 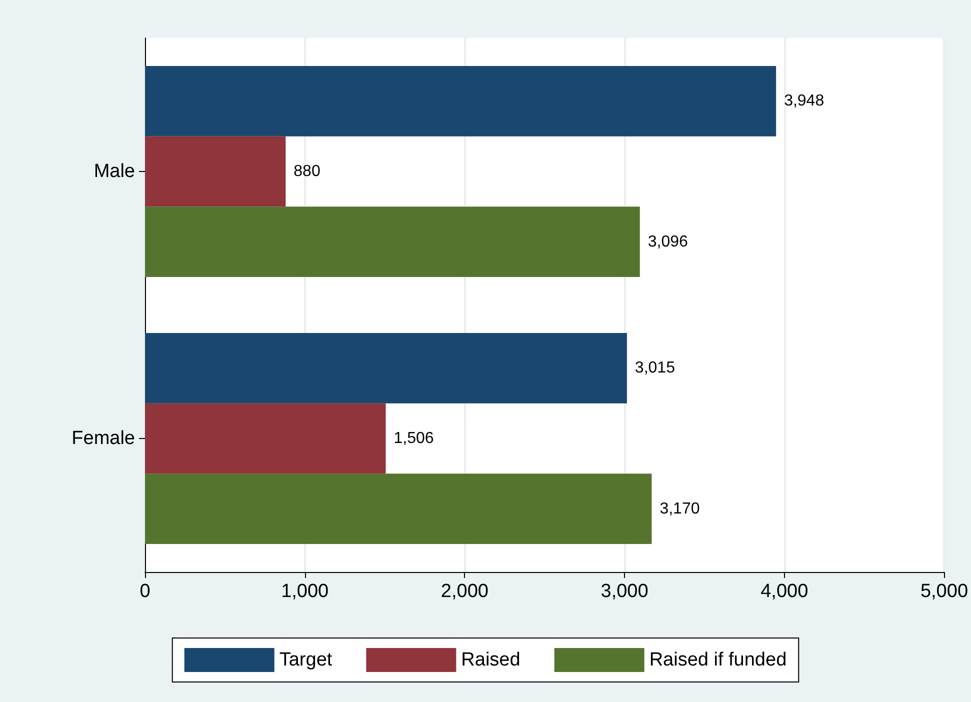 I want to click on data-label: 3,096, so click(x=668, y=241).